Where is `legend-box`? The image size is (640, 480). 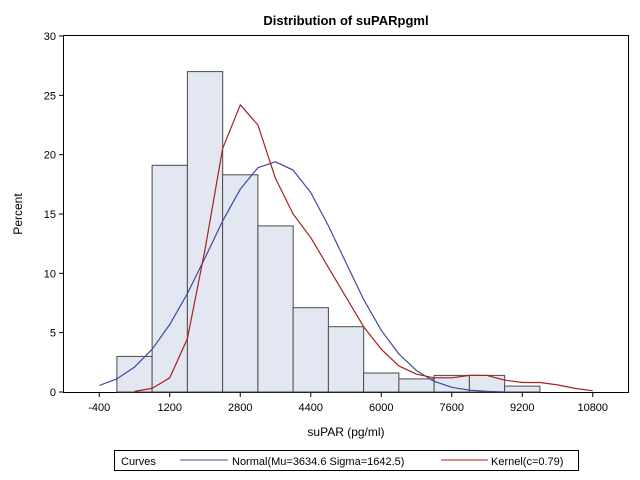
legend-box is located at coordinates (346, 460).